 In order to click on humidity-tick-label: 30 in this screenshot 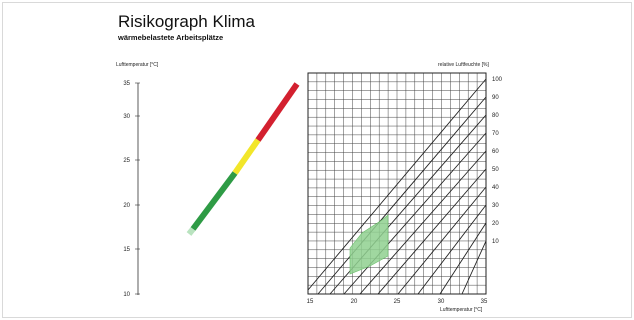, I will do `click(495, 206)`.